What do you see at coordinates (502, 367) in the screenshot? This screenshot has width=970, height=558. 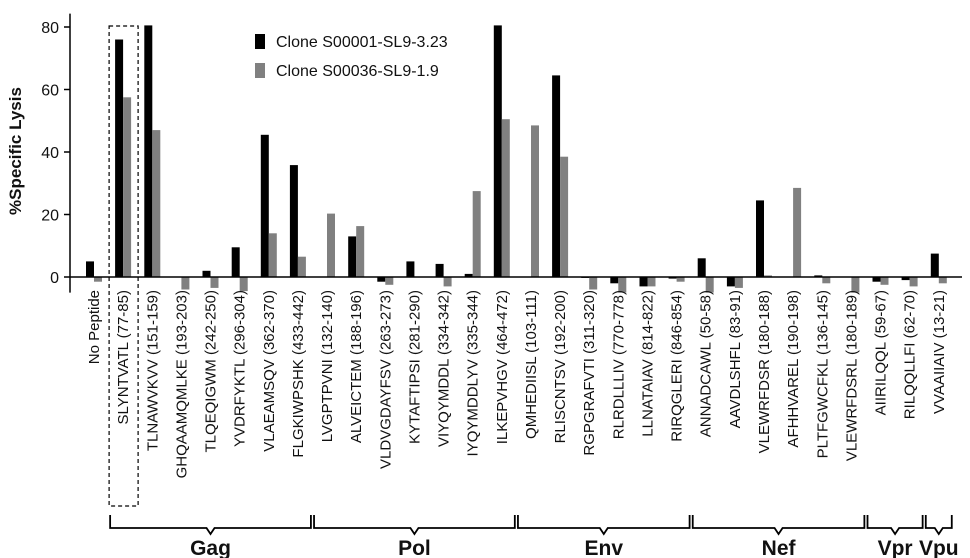 I see `category-label: ILKEPVHGV (464-472)` at bounding box center [502, 367].